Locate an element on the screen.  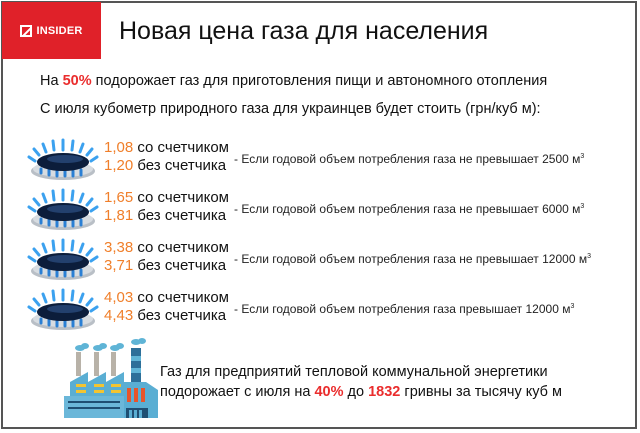
page-title: Новая цена газа для населения is located at coordinates (304, 31).